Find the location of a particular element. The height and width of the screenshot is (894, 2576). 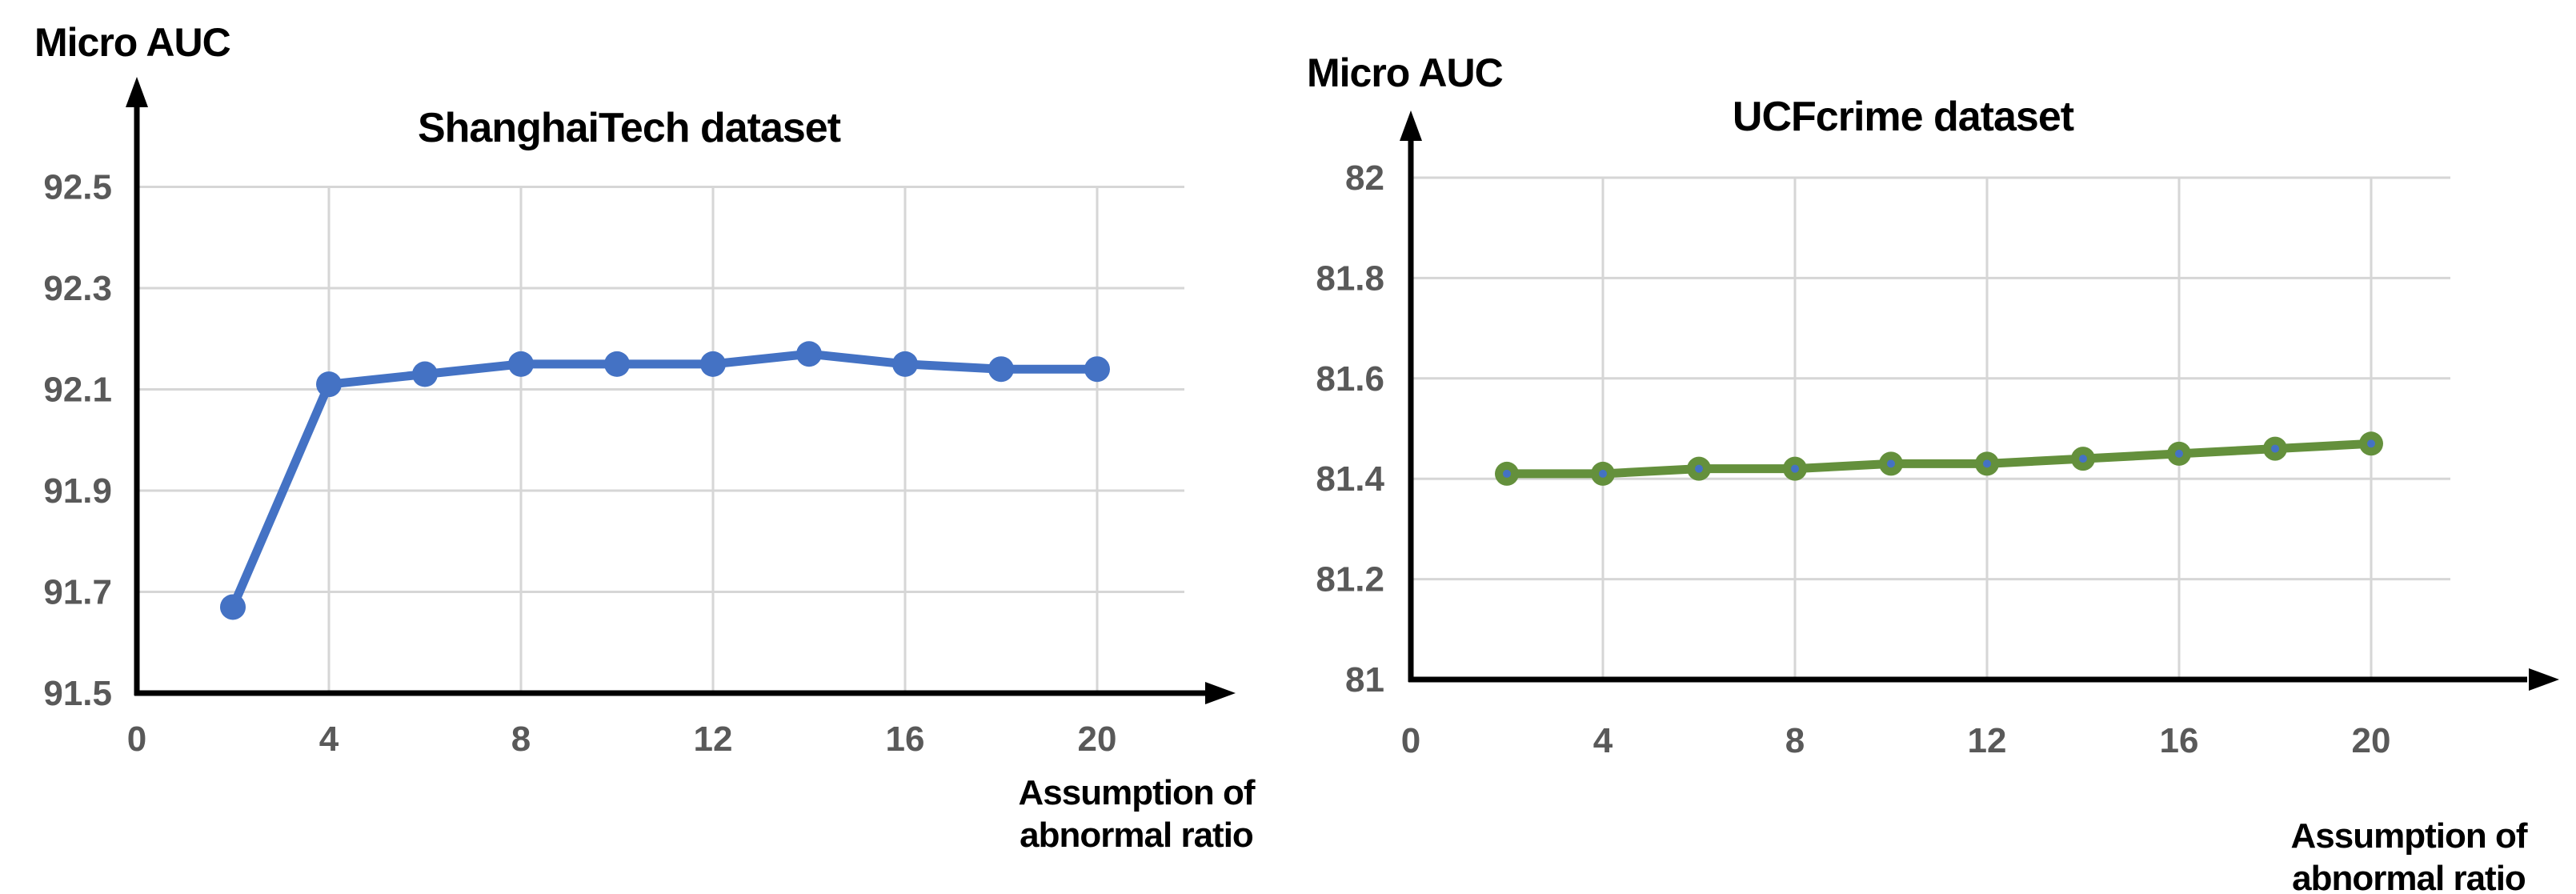

left-y-tick-label: 91.9 is located at coordinates (77, 491).